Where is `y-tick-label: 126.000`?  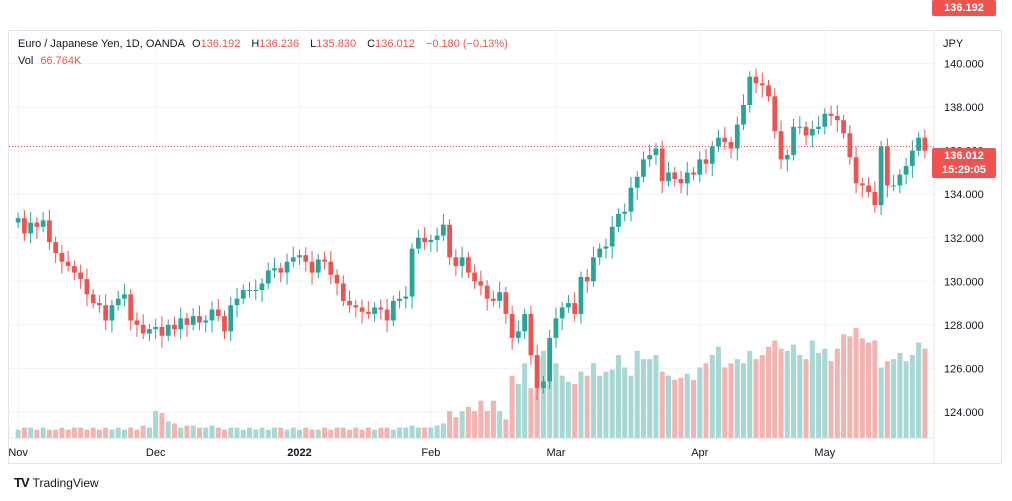 y-tick-label: 126.000 is located at coordinates (964, 369).